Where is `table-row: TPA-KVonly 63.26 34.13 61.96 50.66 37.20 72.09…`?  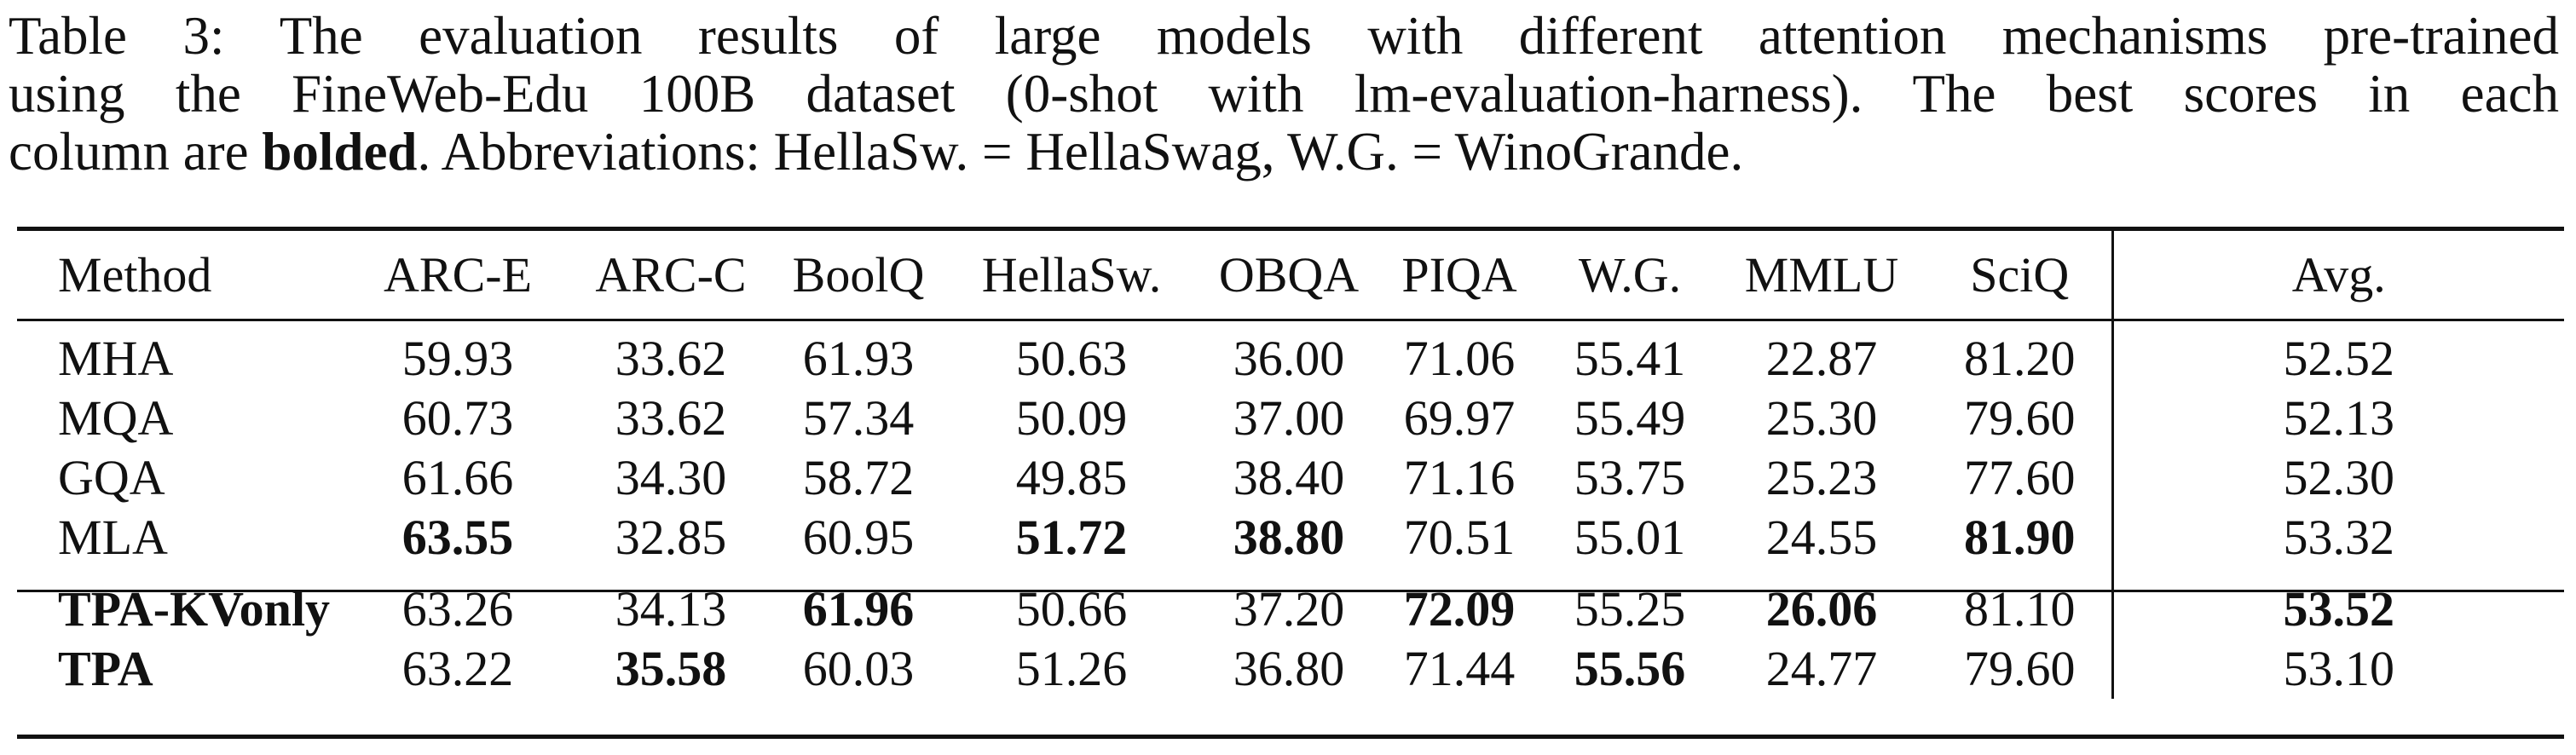
table-row: TPA-KVonly 63.26 34.13 61.96 50.66 37.20 72.09… is located at coordinates (1290, 603).